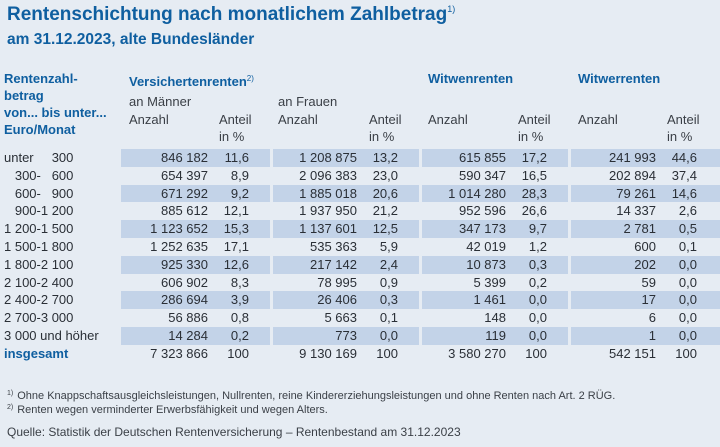  I want to click on table-cell: 26,6, so click(534, 211).